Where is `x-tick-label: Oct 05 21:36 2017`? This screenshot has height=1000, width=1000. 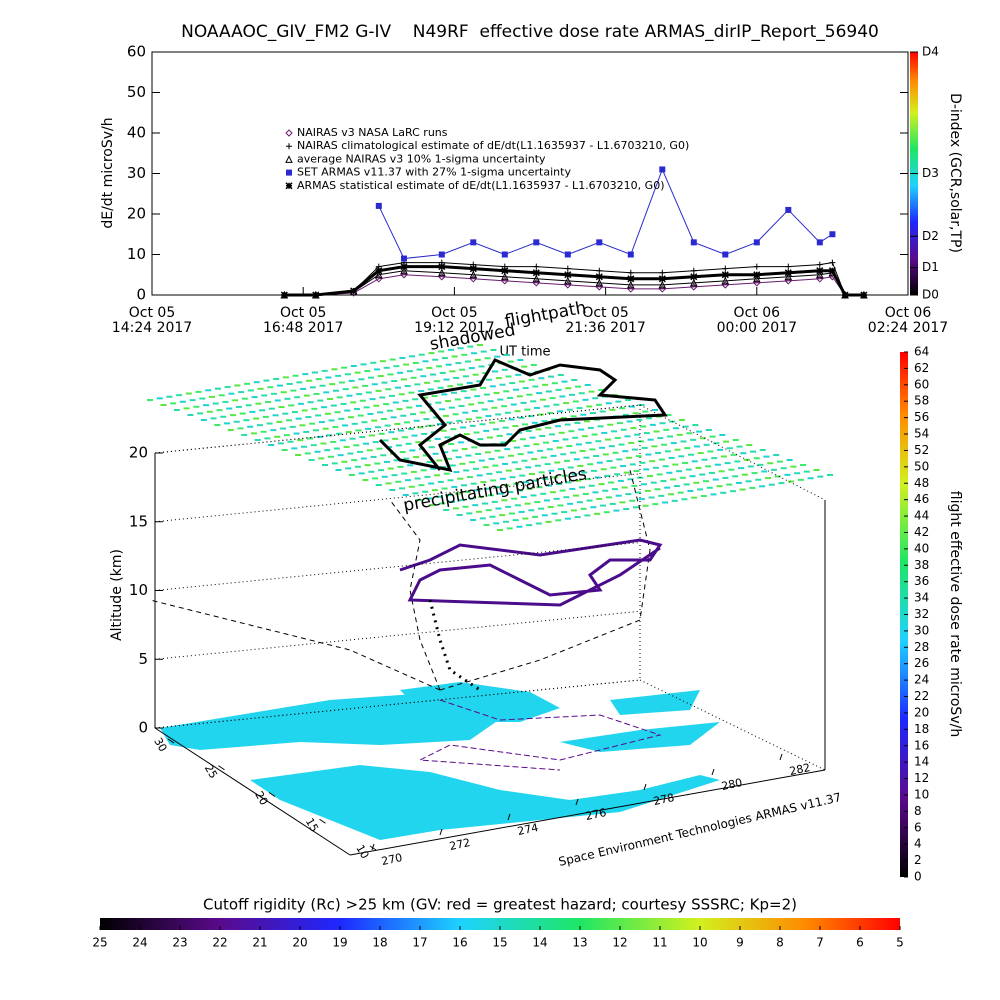 x-tick-label: Oct 05 21:36 2017 is located at coordinates (605, 320).